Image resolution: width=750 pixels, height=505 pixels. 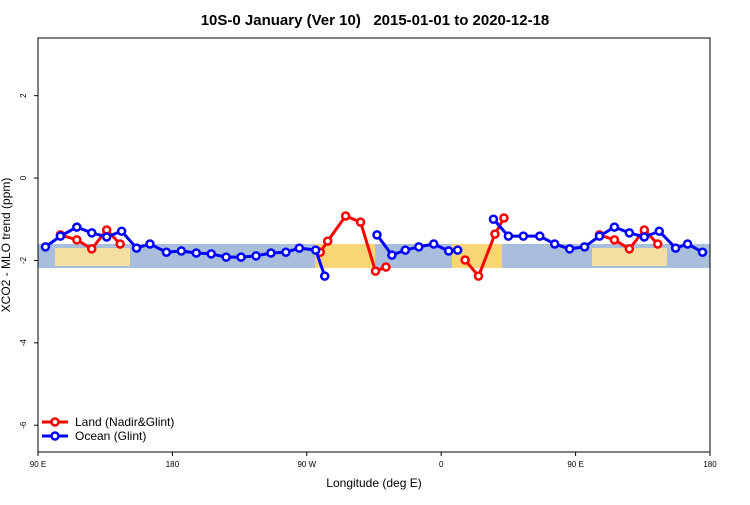 What do you see at coordinates (23, 95) in the screenshot?
I see `y-tick-label: 2` at bounding box center [23, 95].